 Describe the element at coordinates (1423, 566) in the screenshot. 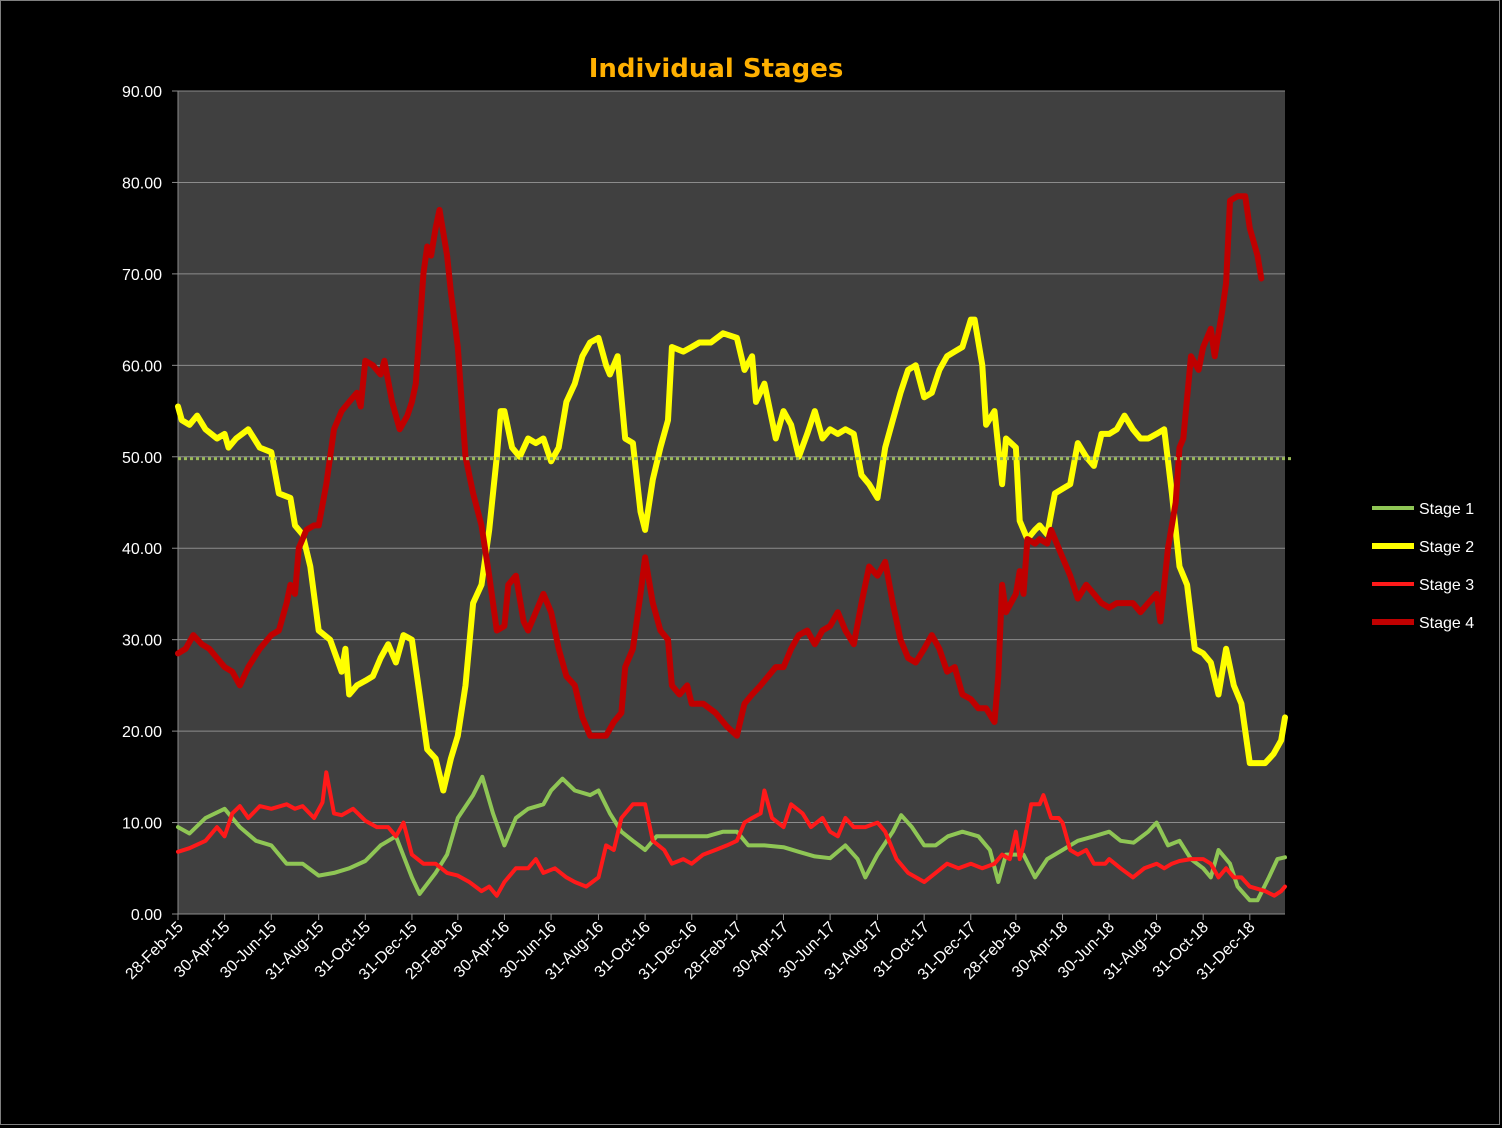

I see `legend: Stage 1 Stage 2 Stage 3 Stage 4` at that location.